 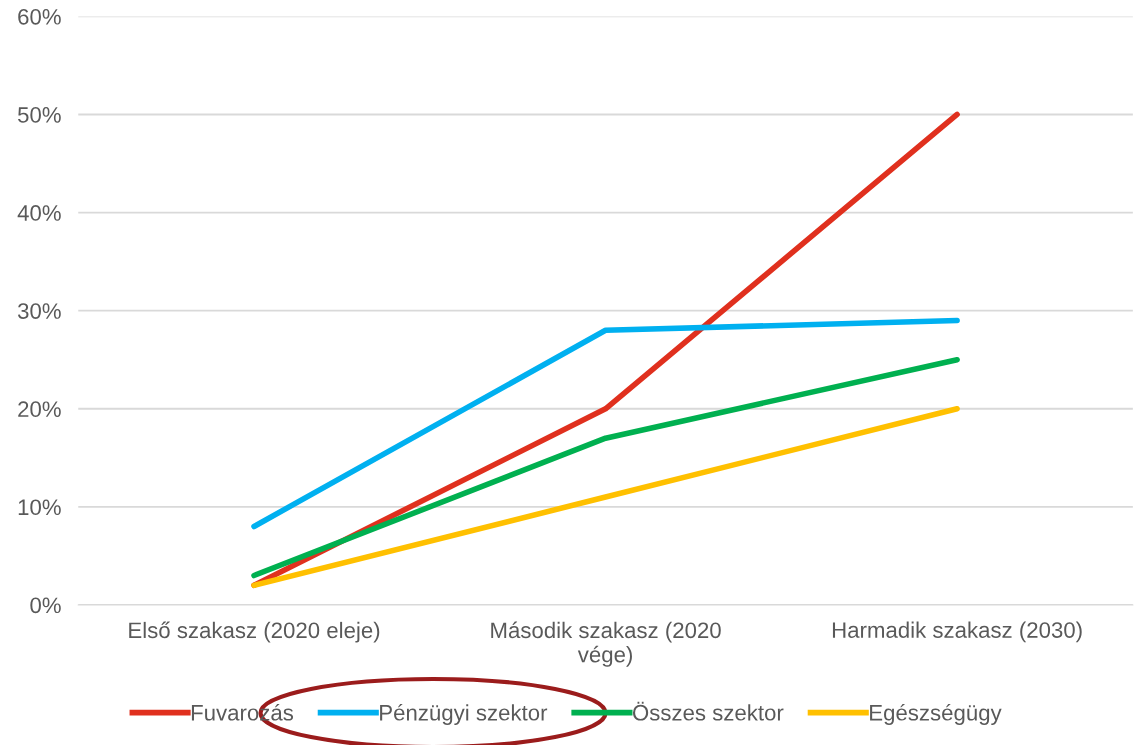 What do you see at coordinates (957, 632) in the screenshot?
I see `x-tick-label: Harmadik szakasz (2030)` at bounding box center [957, 632].